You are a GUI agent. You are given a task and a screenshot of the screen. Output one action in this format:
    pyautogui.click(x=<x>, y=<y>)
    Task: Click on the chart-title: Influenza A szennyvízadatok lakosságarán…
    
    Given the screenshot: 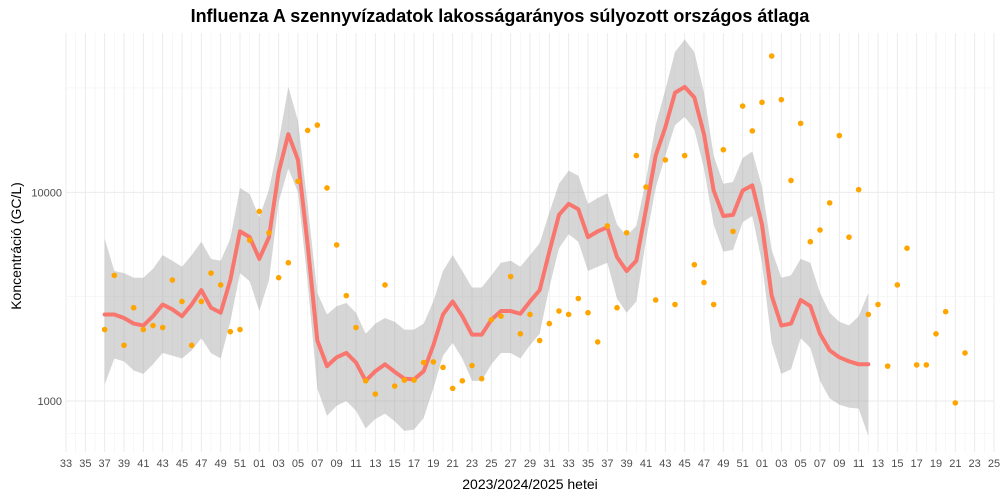 What is the action you would take?
    pyautogui.click(x=500, y=16)
    